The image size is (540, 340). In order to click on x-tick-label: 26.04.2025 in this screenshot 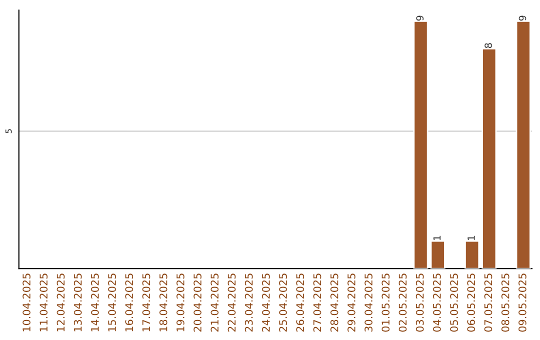, I will do `click(300, 303)`.